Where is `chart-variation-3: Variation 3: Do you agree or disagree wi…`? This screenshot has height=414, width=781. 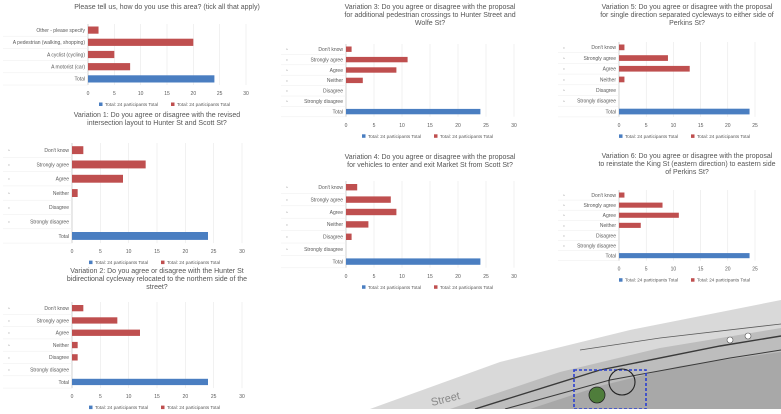
chart-variation-3: Variation 3: Do you agree or disagree wi… is located at coordinates (402, 74).